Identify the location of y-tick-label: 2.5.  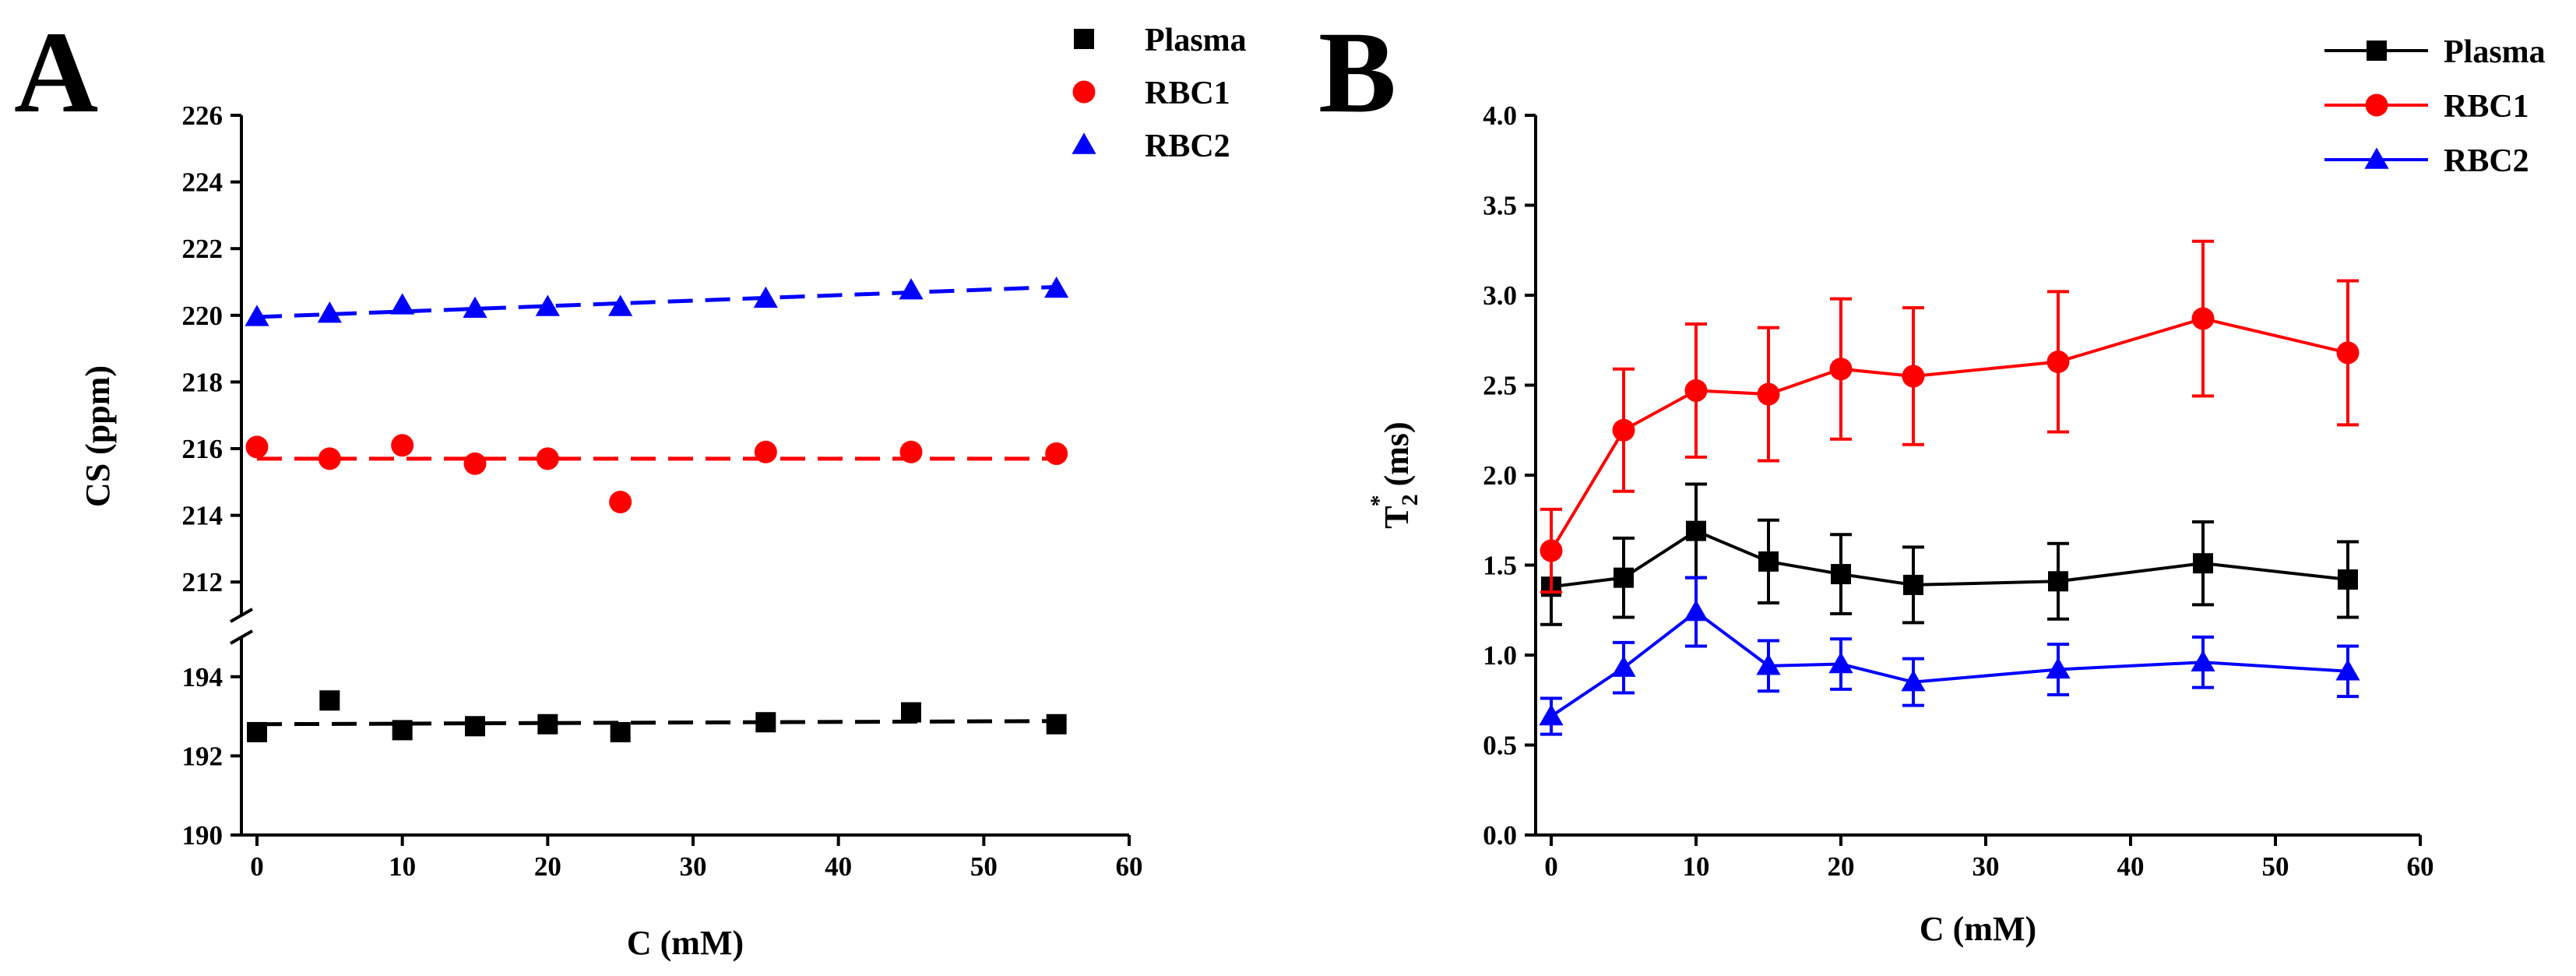
(1500, 386).